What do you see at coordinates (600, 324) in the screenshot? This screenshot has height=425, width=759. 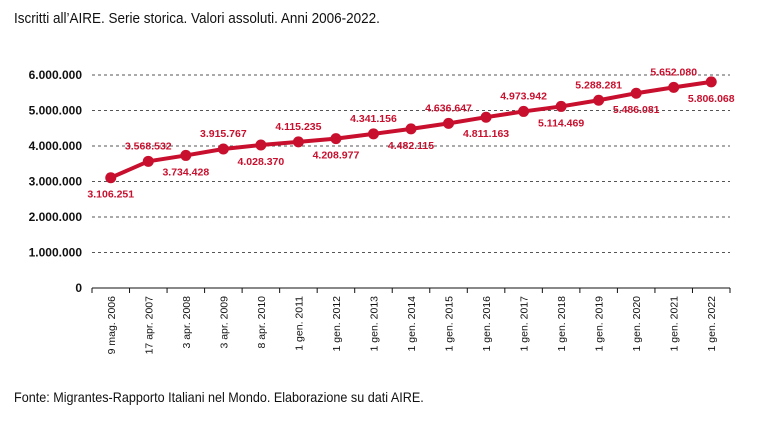 I see `x-tick-label: 1 gen. 2019` at bounding box center [600, 324].